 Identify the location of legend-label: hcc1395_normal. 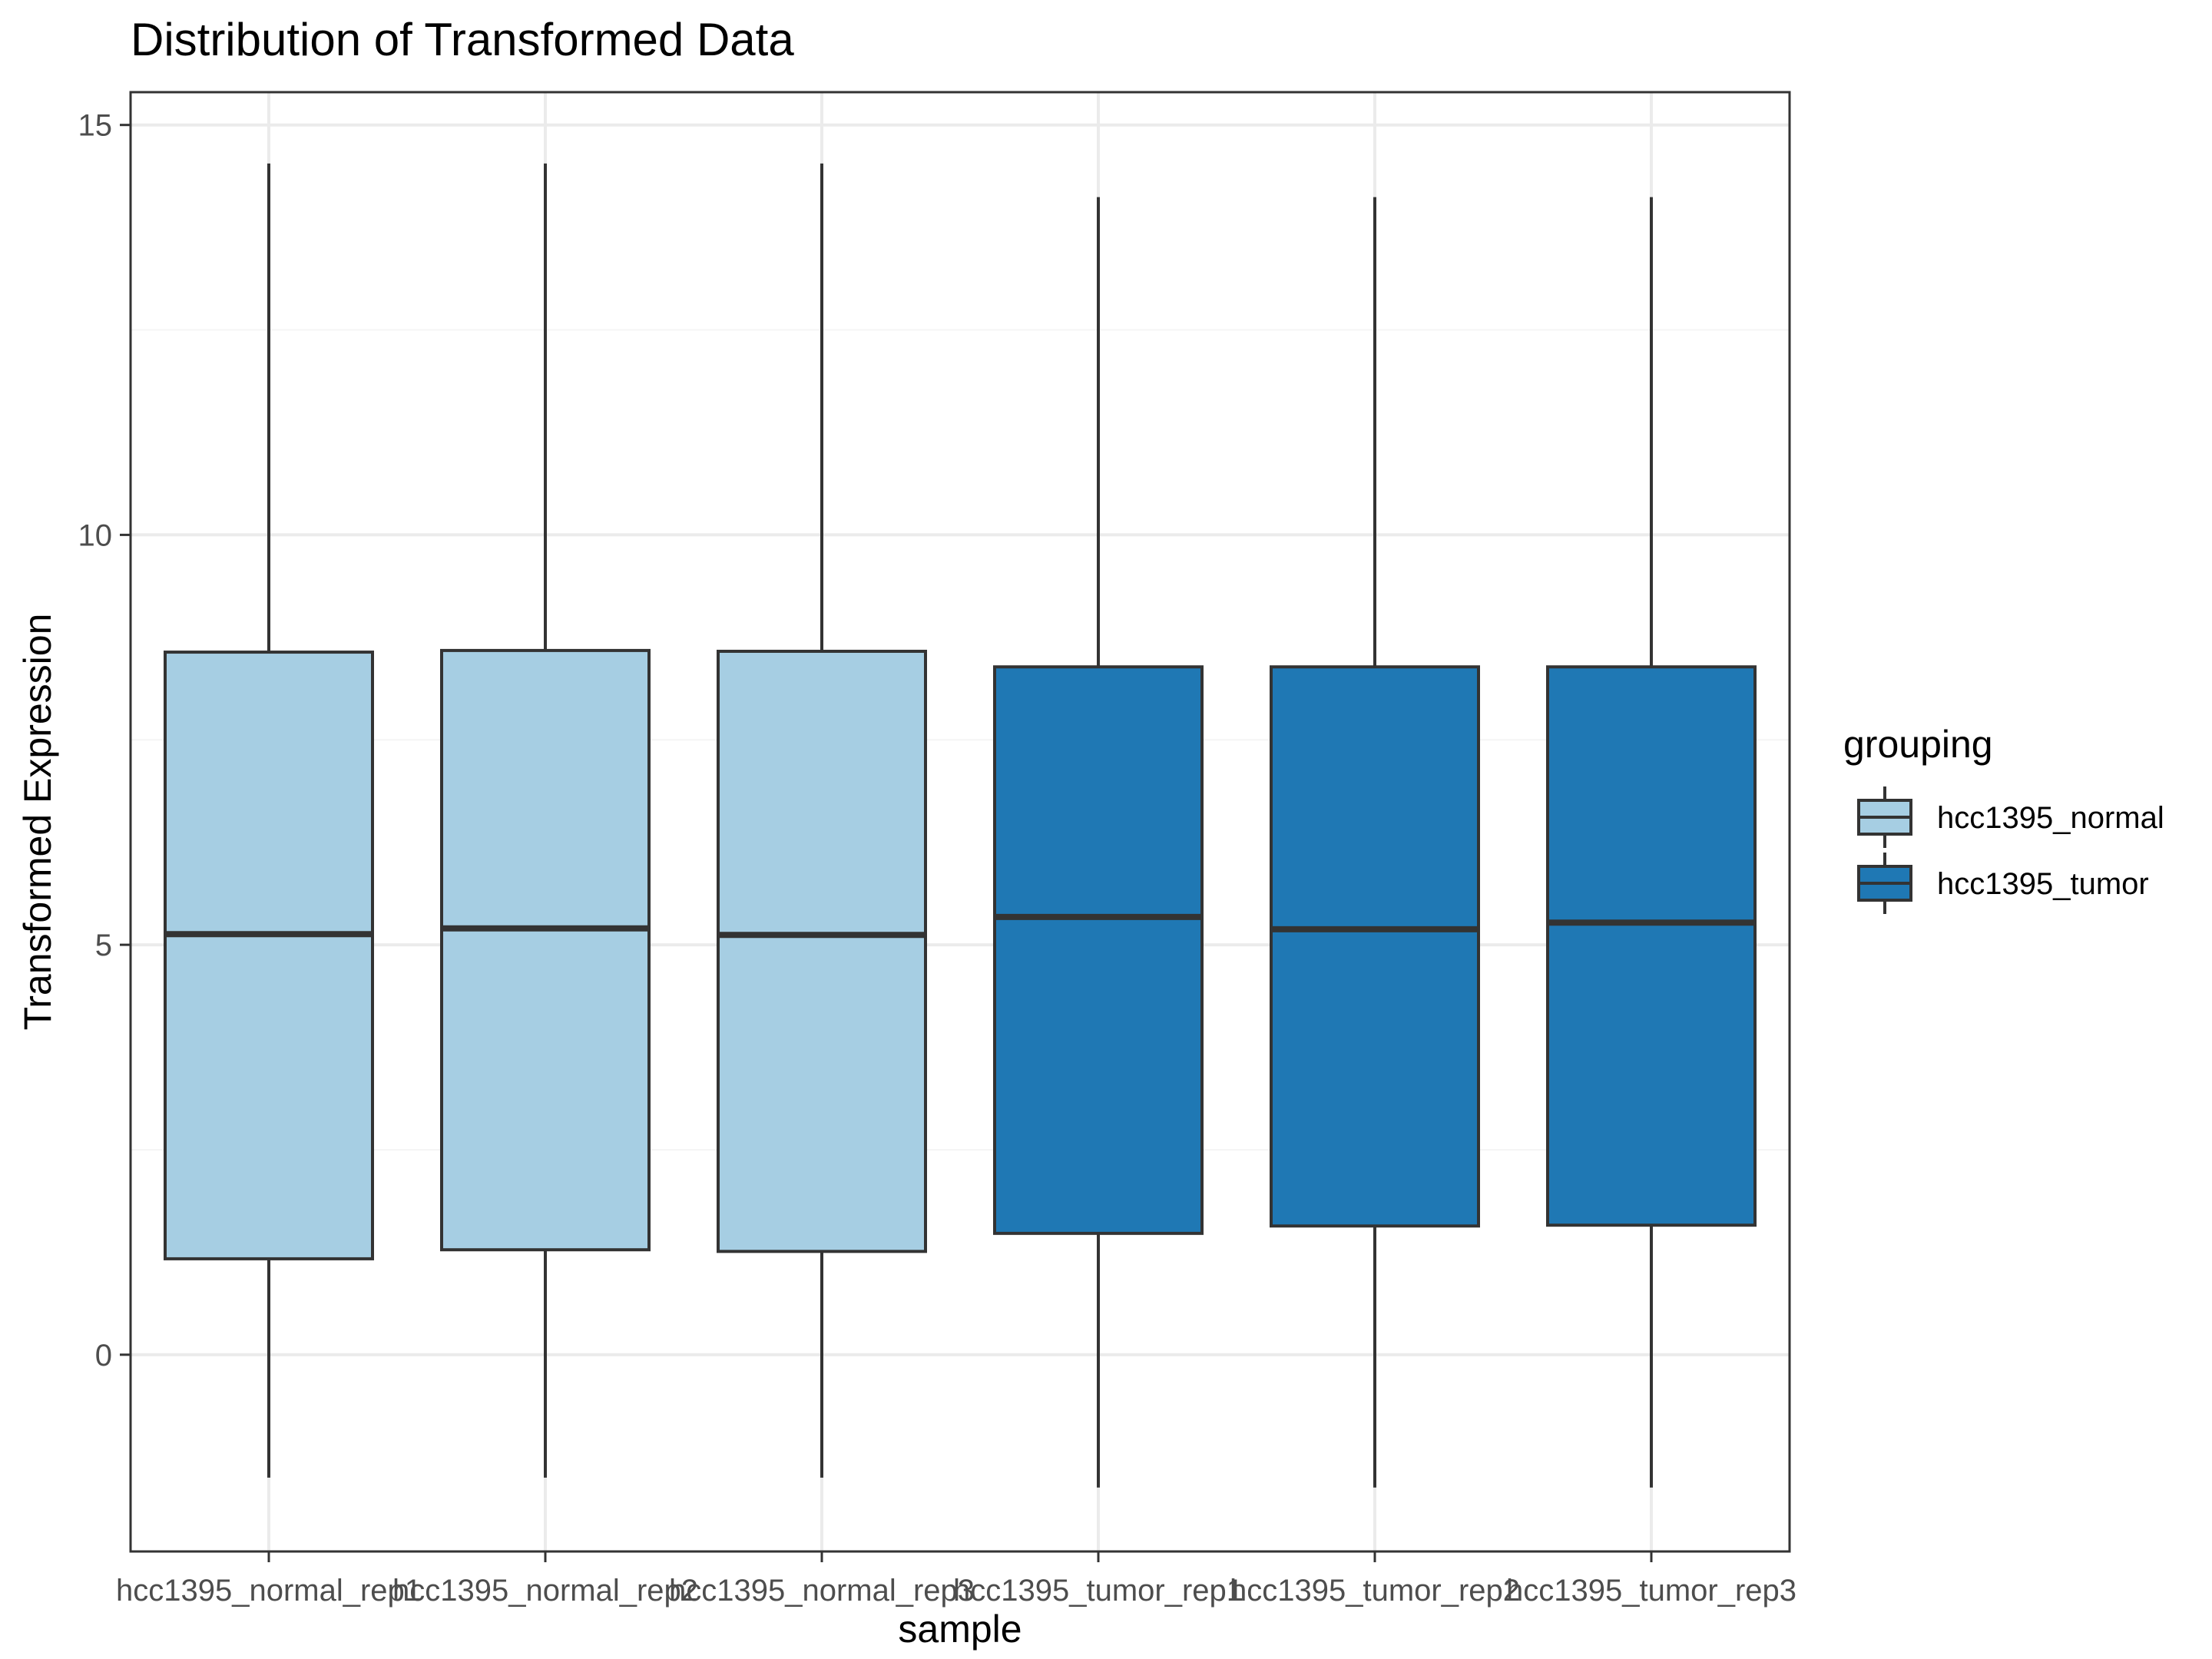
(2050, 818).